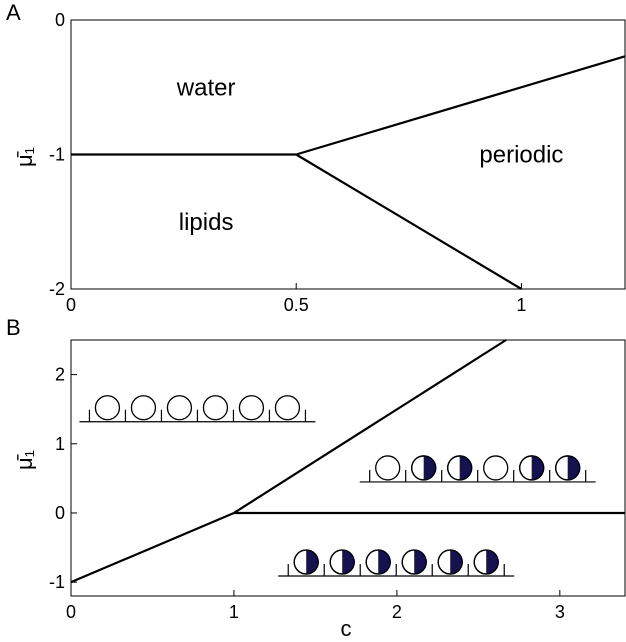 The width and height of the screenshot is (626, 642). I want to click on y-tick-label: 1, so click(60, 444).